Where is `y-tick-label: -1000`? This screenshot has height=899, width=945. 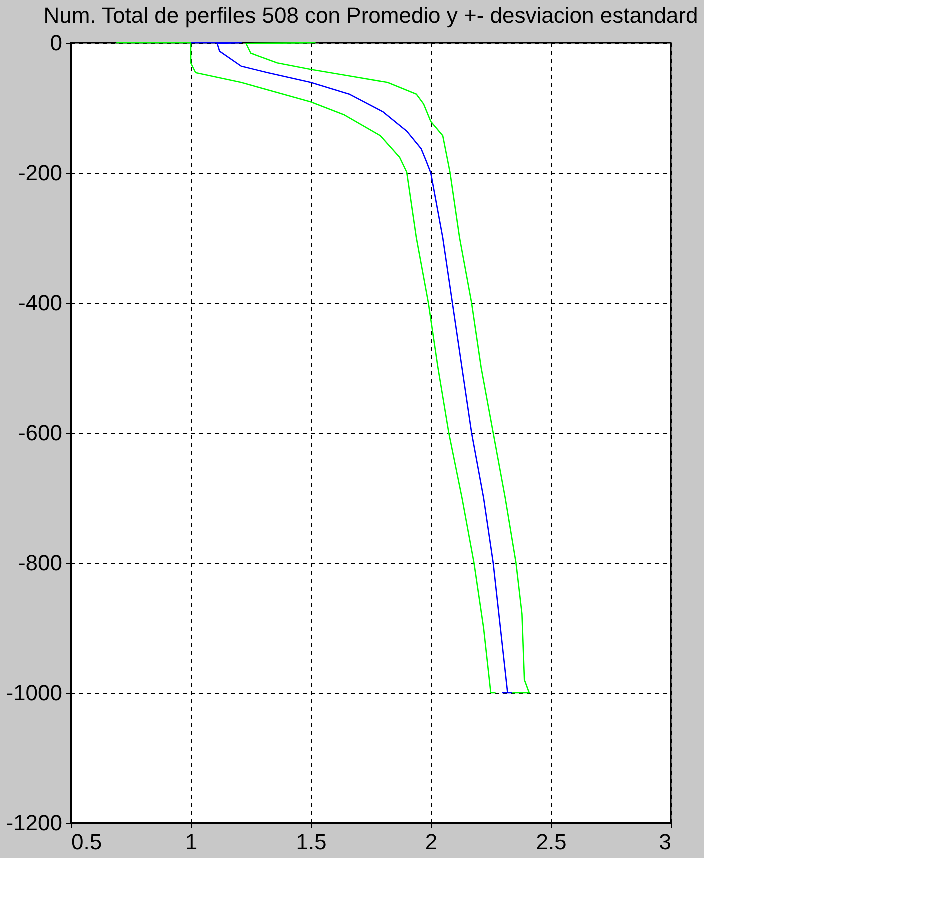
y-tick-label: -1000 is located at coordinates (34, 693).